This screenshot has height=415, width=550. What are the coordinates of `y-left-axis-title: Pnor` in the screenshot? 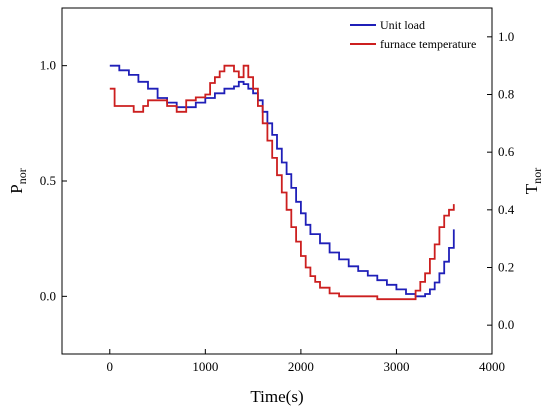 It's located at (18, 180).